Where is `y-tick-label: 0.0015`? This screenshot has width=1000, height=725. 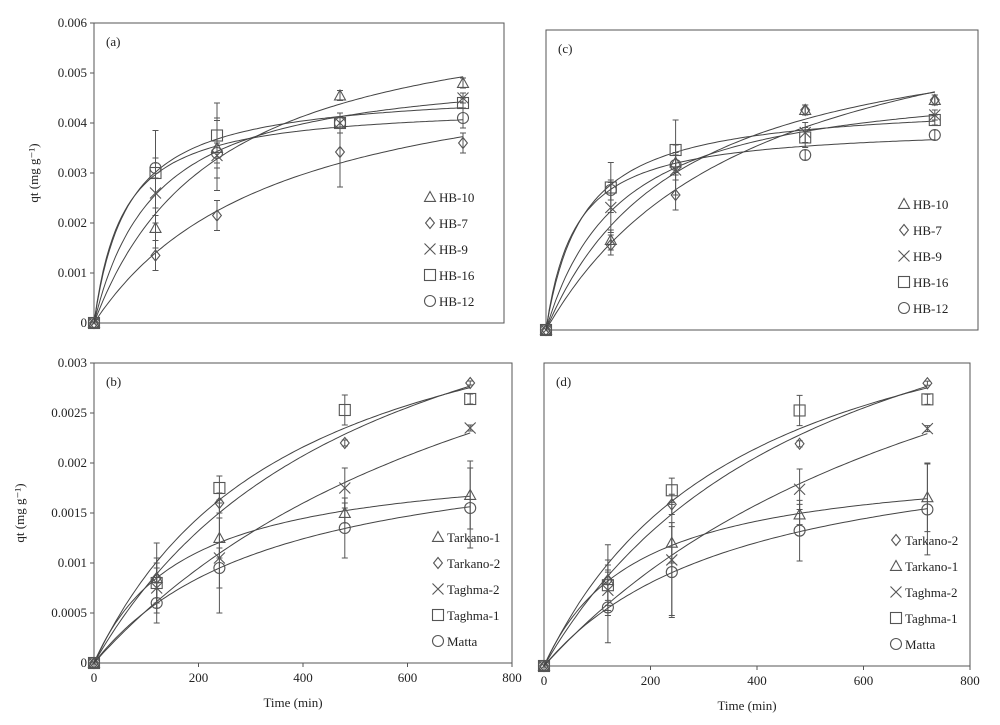 y-tick-label: 0.0015 is located at coordinates (69, 512).